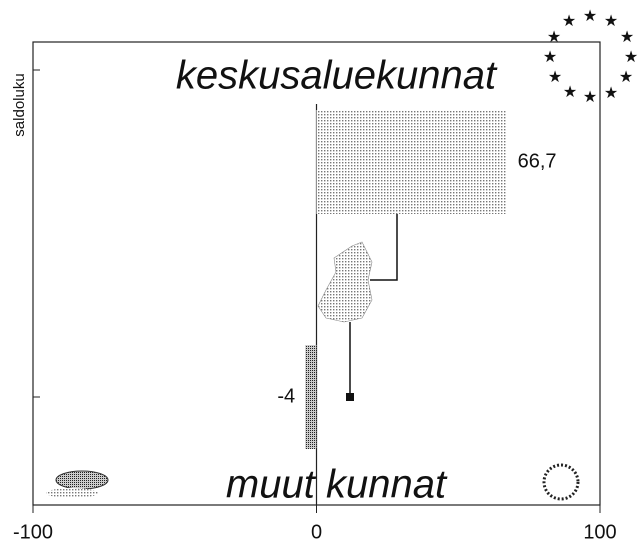 This screenshot has width=641, height=554. I want to click on value-label: -4, so click(286, 396).